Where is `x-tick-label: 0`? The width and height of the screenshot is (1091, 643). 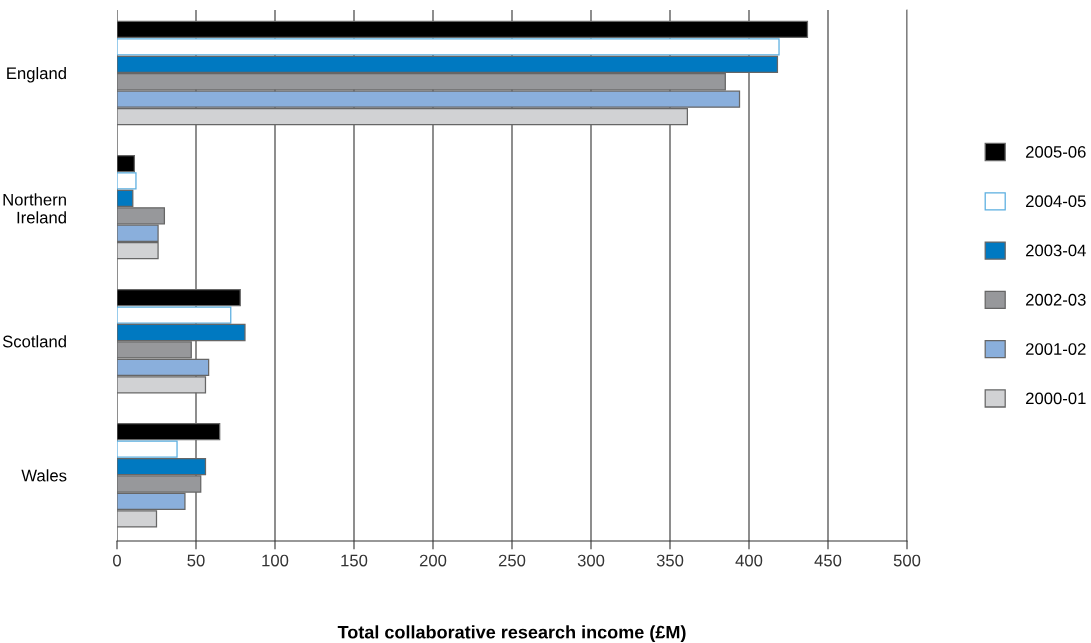
x-tick-label: 0 is located at coordinates (117, 560).